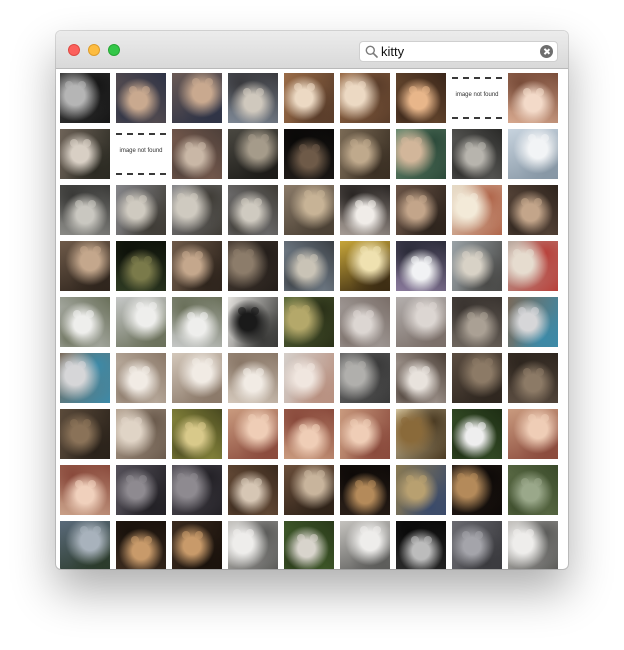  What do you see at coordinates (114, 50) in the screenshot?
I see `maximize-button` at bounding box center [114, 50].